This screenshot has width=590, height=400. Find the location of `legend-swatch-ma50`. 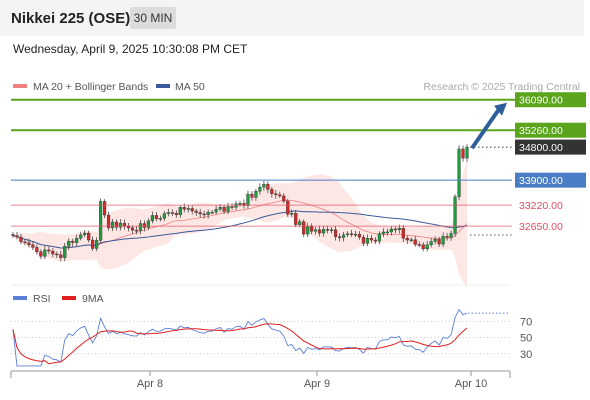

legend-swatch-ma50 is located at coordinates (163, 86).